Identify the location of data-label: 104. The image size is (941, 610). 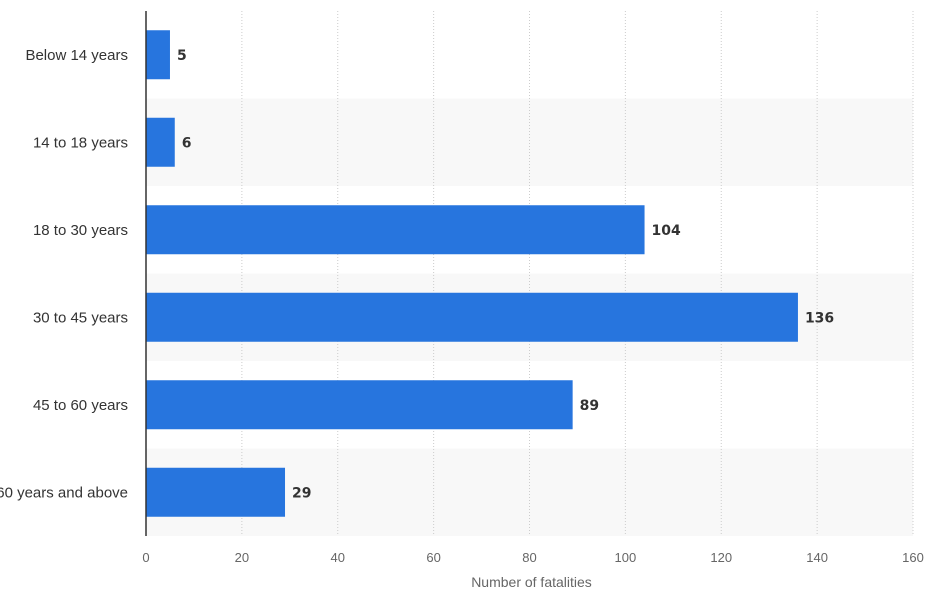
(666, 231).